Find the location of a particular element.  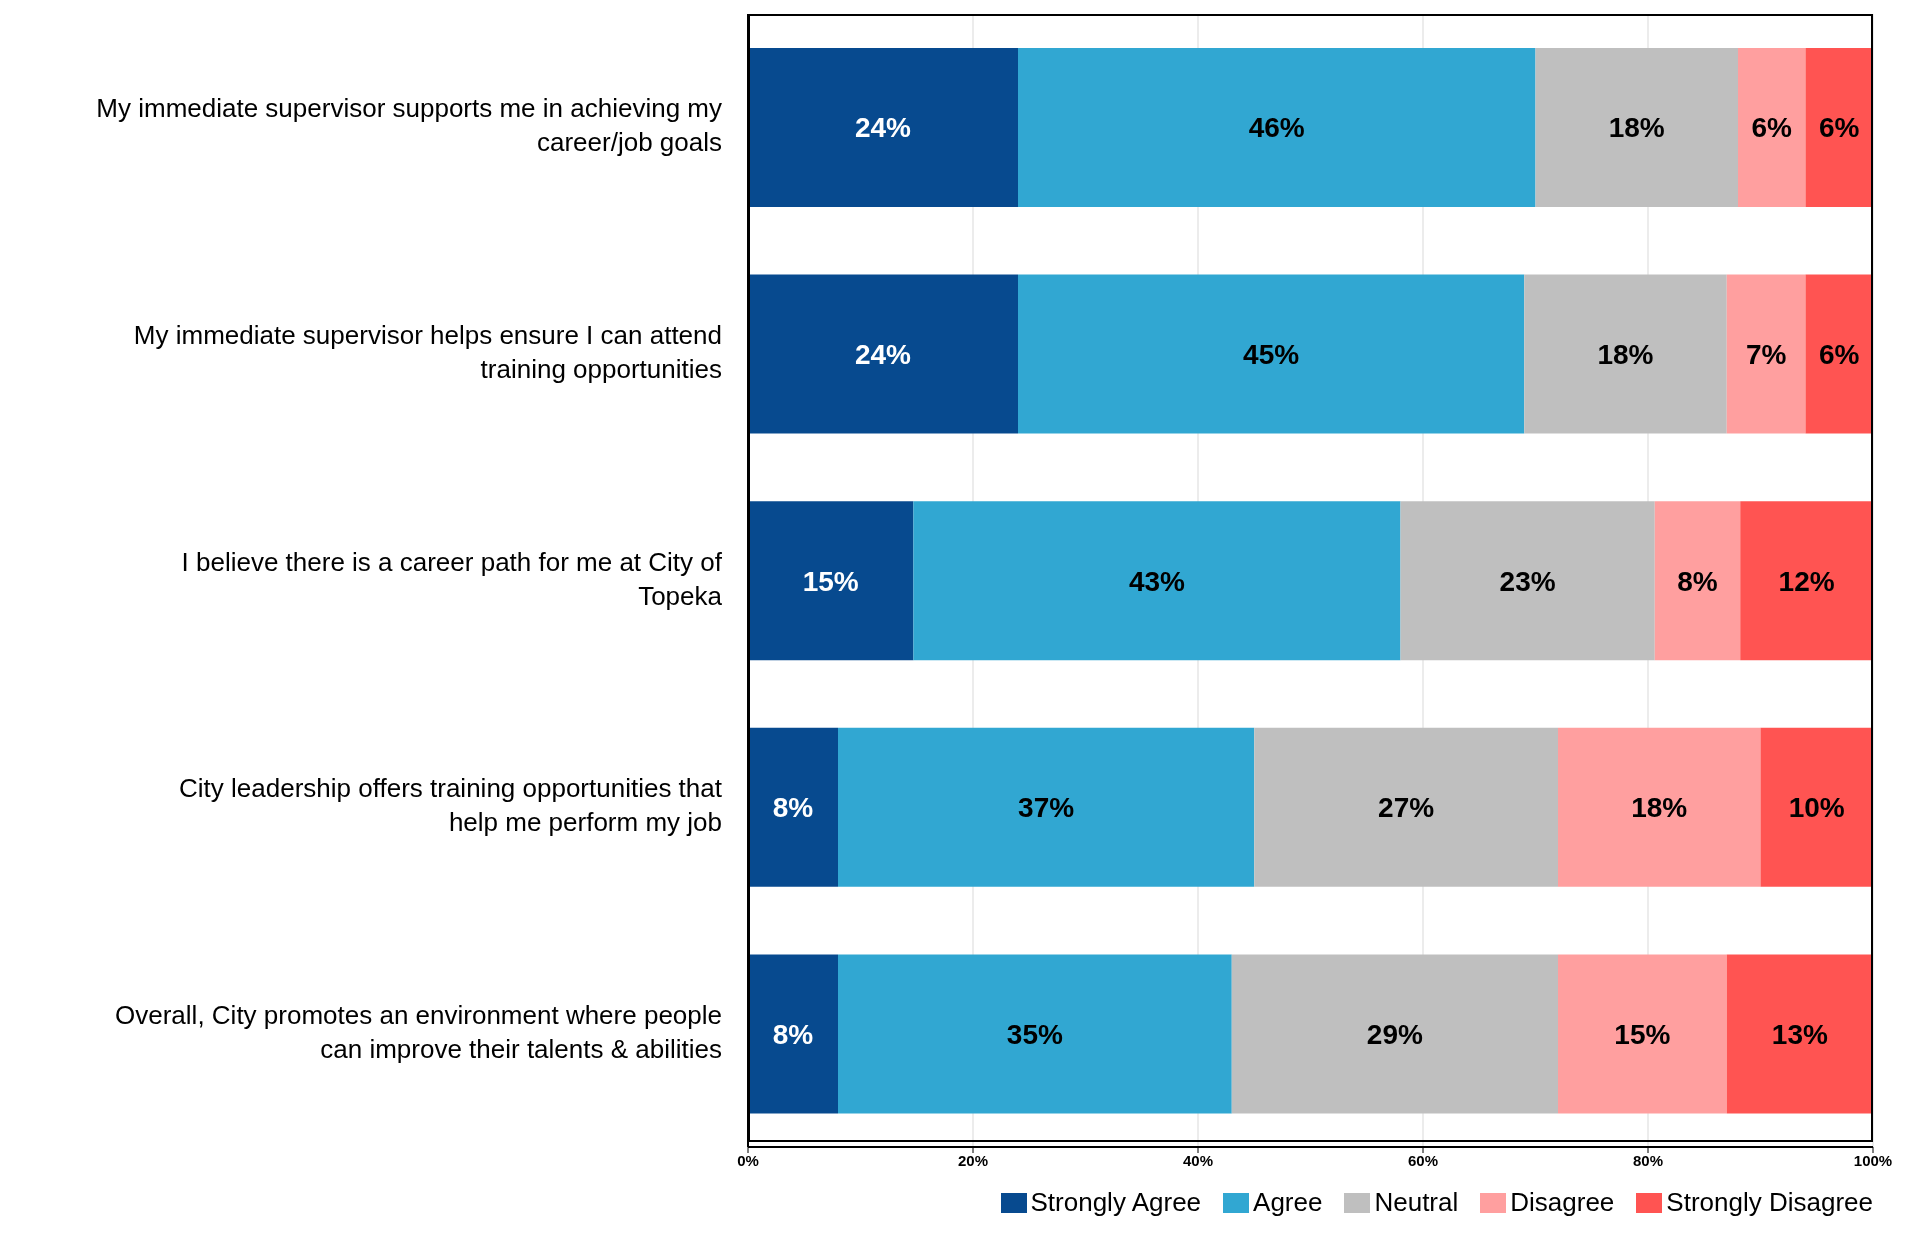

y-tick-label: My immediate supervisor helps ensure I can attend training opportunities is located at coordinates (427, 351).